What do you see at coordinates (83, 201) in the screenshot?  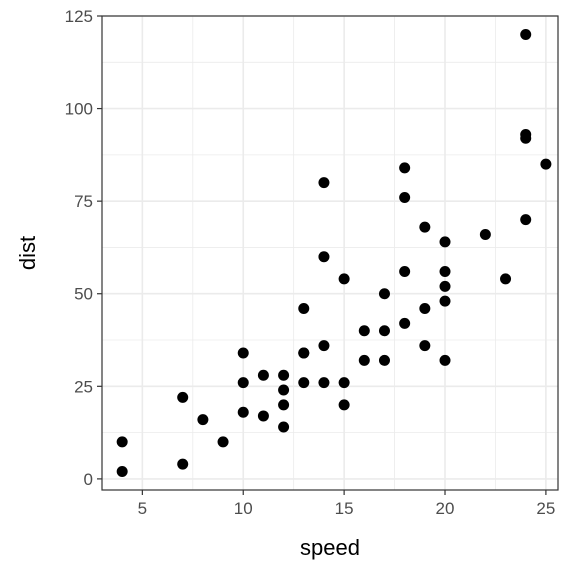 I see `y-tick-label: 75` at bounding box center [83, 201].